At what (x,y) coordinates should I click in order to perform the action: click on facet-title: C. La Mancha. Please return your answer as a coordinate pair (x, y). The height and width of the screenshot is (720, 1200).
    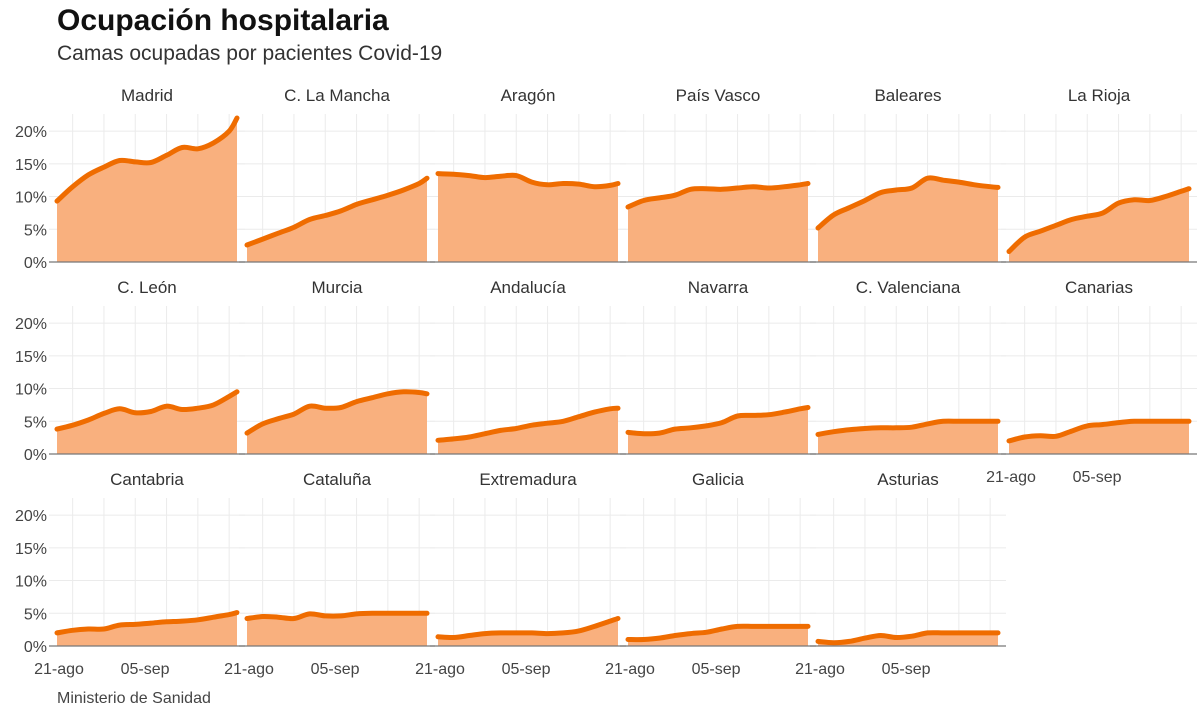
    Looking at the image, I should click on (337, 95).